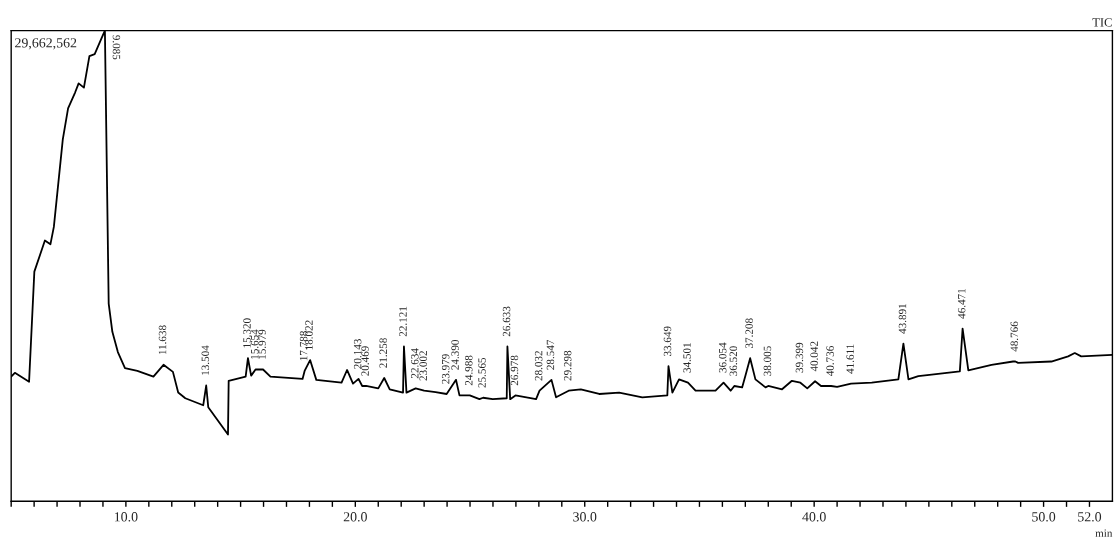  What do you see at coordinates (767, 361) in the screenshot?
I see `annotation: 38.005` at bounding box center [767, 361].